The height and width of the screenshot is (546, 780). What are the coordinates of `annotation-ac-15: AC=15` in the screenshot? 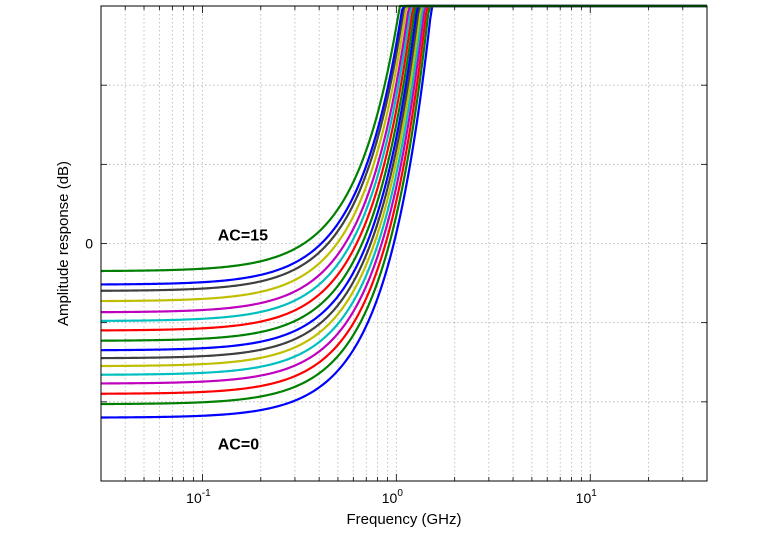 It's located at (243, 235).